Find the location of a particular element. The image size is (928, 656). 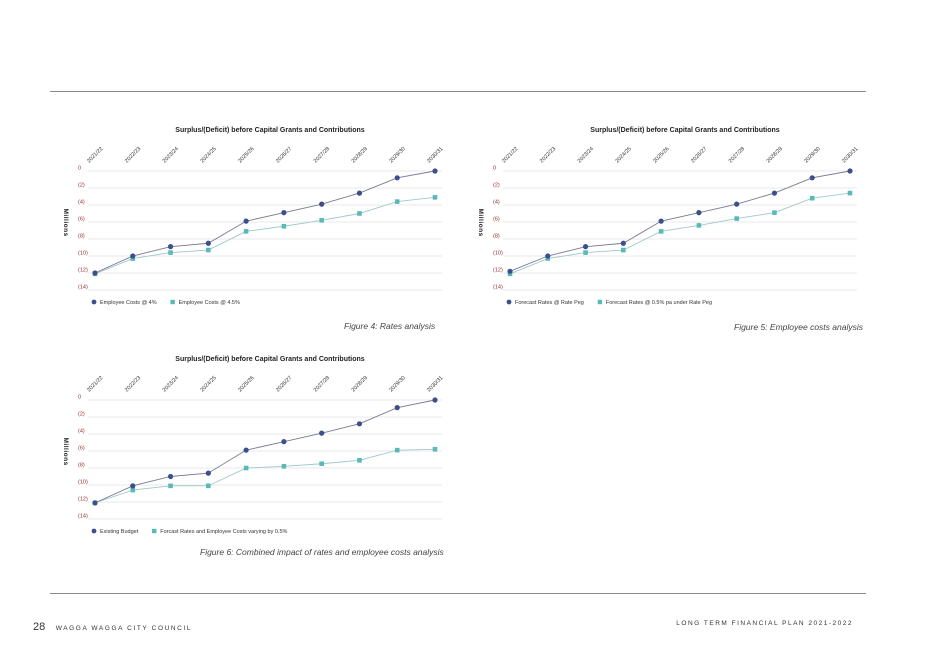

y-tick-label: 0 is located at coordinates (79, 169).